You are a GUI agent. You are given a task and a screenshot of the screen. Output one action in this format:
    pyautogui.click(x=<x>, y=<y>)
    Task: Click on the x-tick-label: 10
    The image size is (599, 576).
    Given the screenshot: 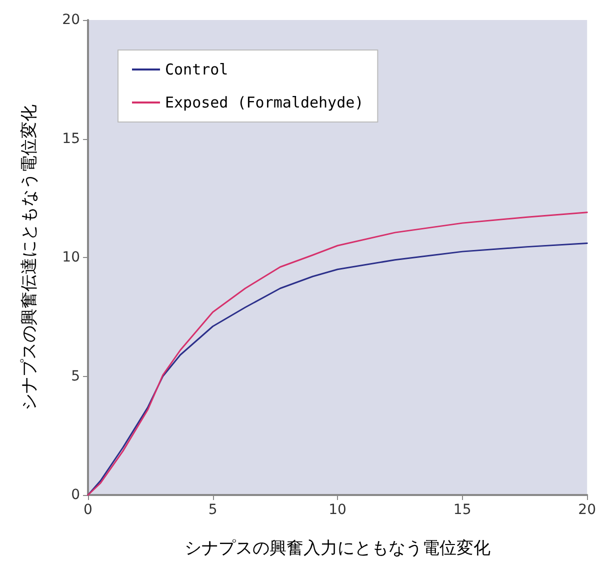 What is the action you would take?
    pyautogui.click(x=337, y=510)
    